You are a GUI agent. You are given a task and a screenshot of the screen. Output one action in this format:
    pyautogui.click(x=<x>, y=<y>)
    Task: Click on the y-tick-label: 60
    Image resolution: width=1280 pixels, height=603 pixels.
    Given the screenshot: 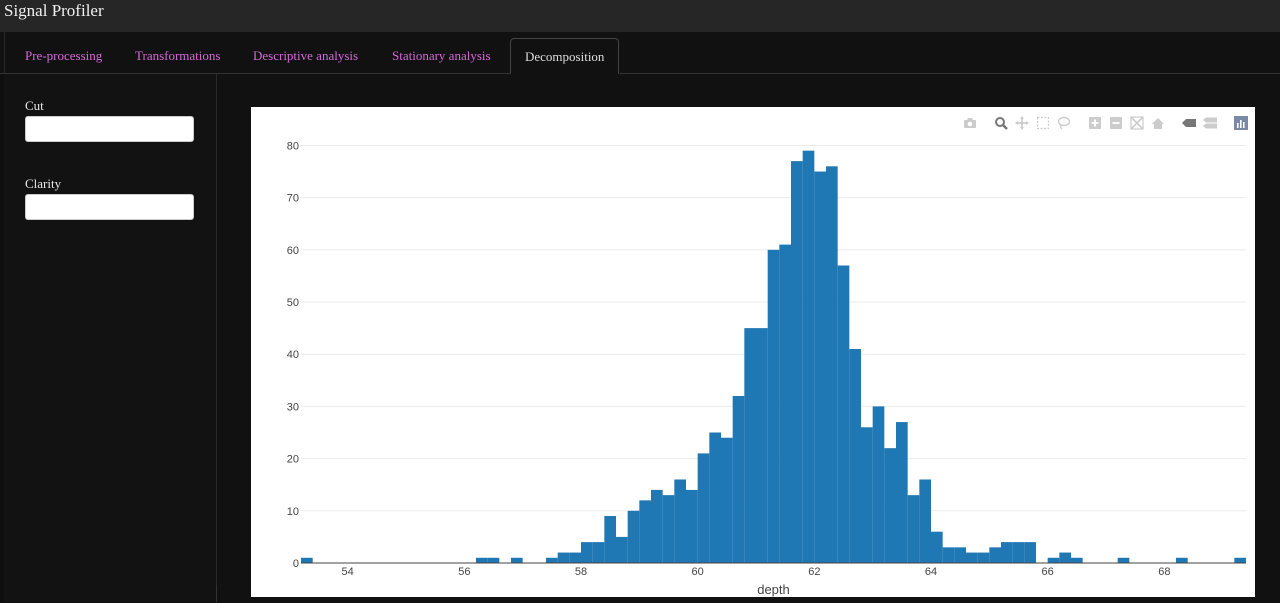 What is the action you would take?
    pyautogui.click(x=293, y=251)
    